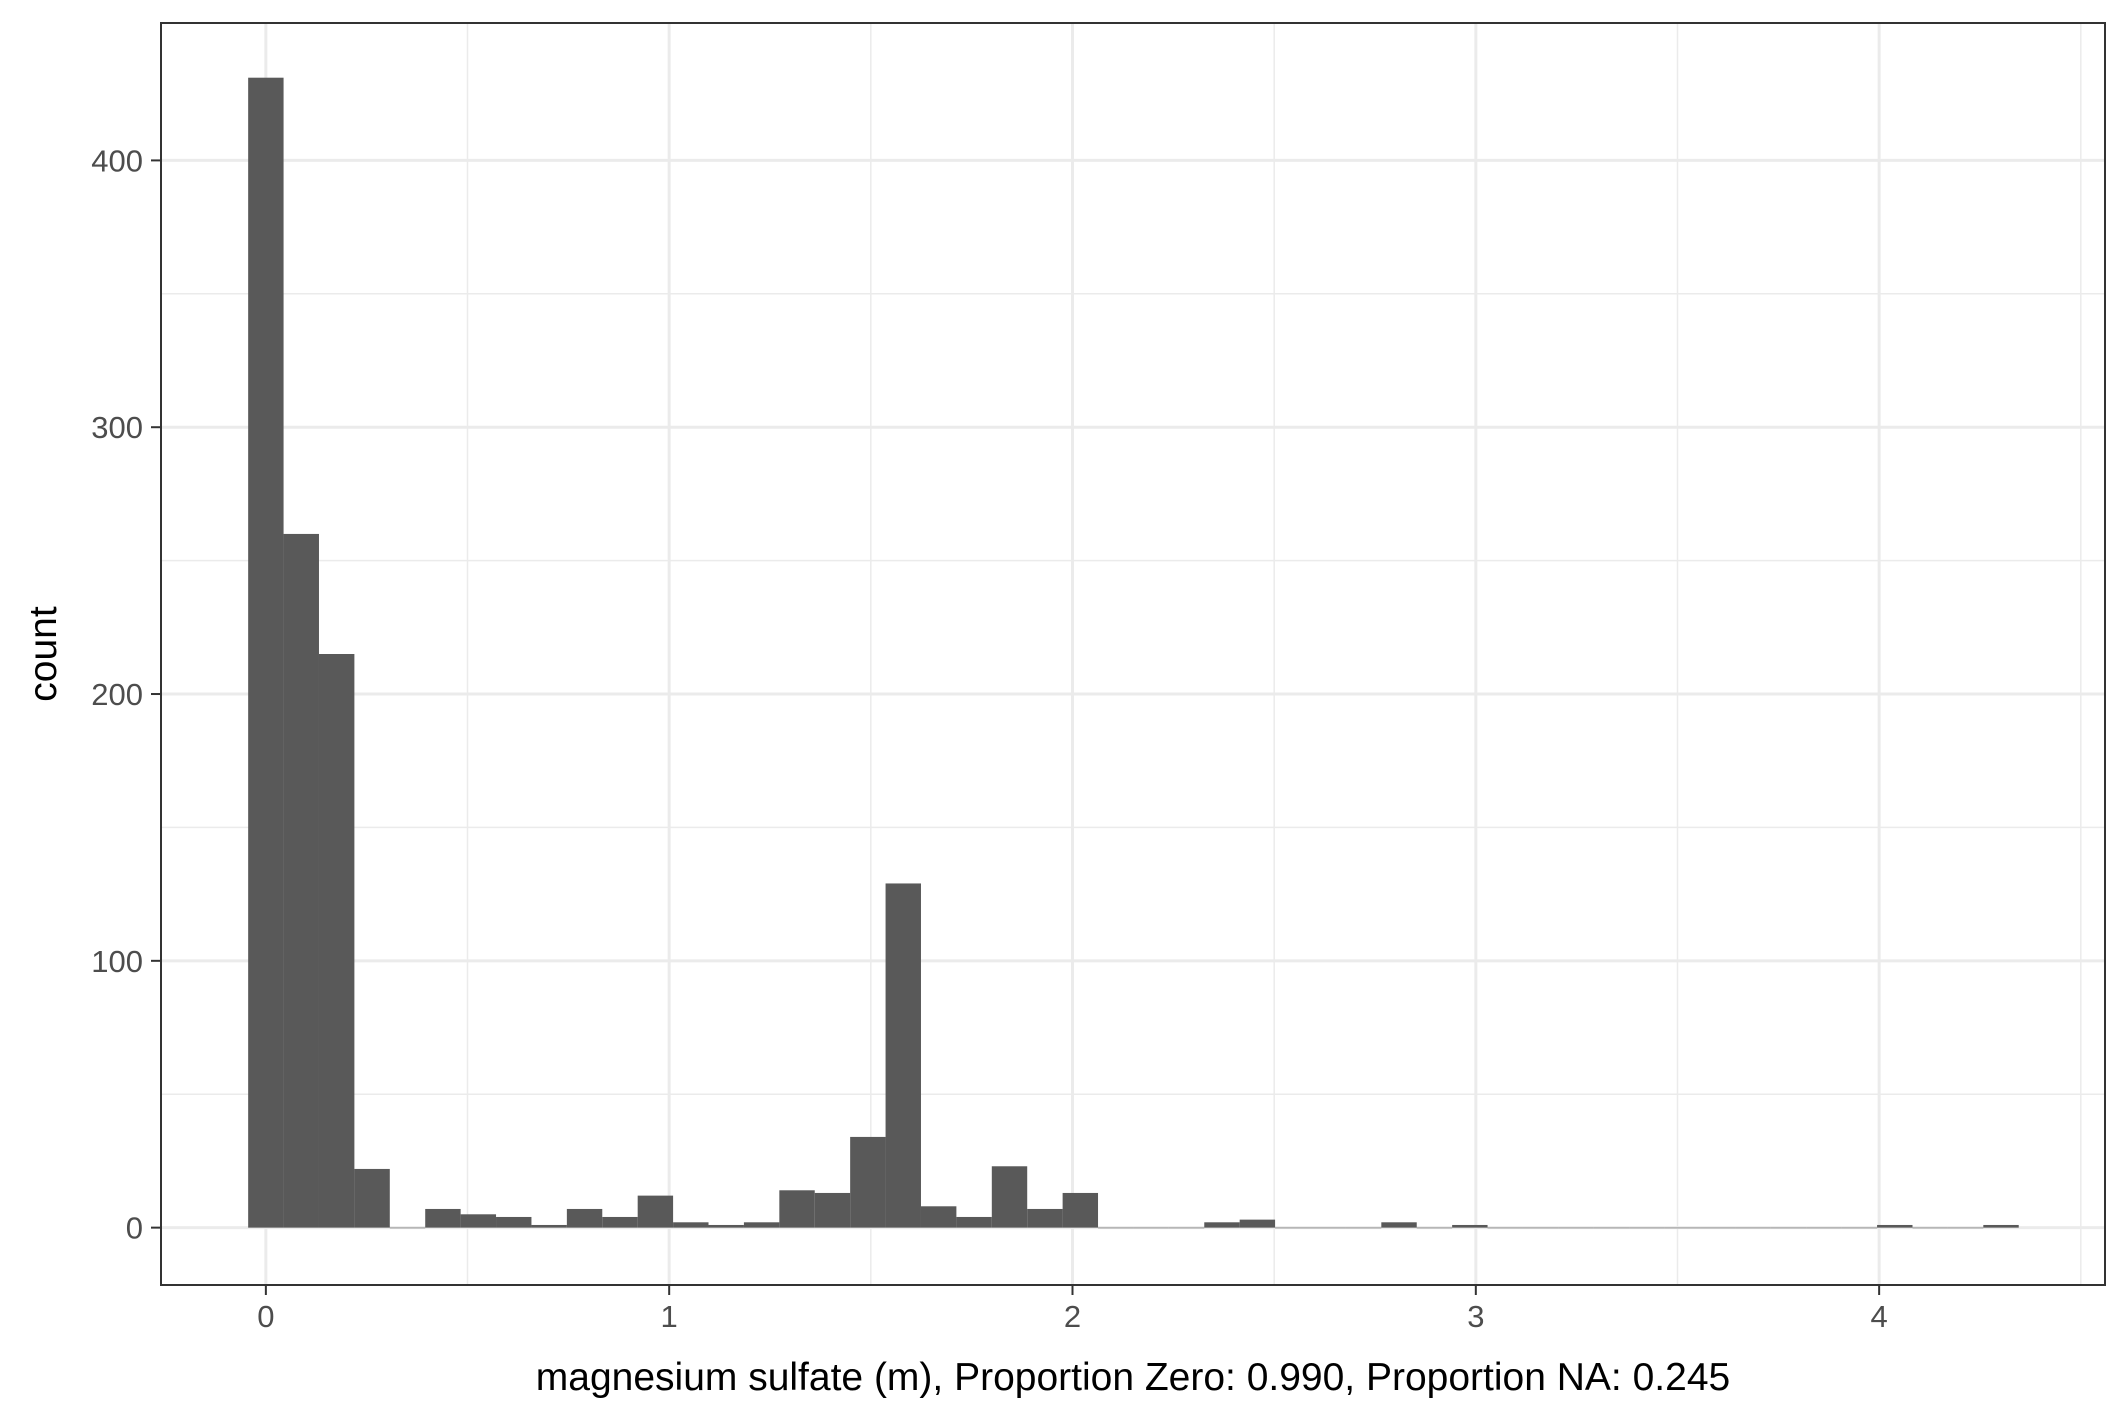  What do you see at coordinates (669, 1316) in the screenshot?
I see `x-tick-label: 1` at bounding box center [669, 1316].